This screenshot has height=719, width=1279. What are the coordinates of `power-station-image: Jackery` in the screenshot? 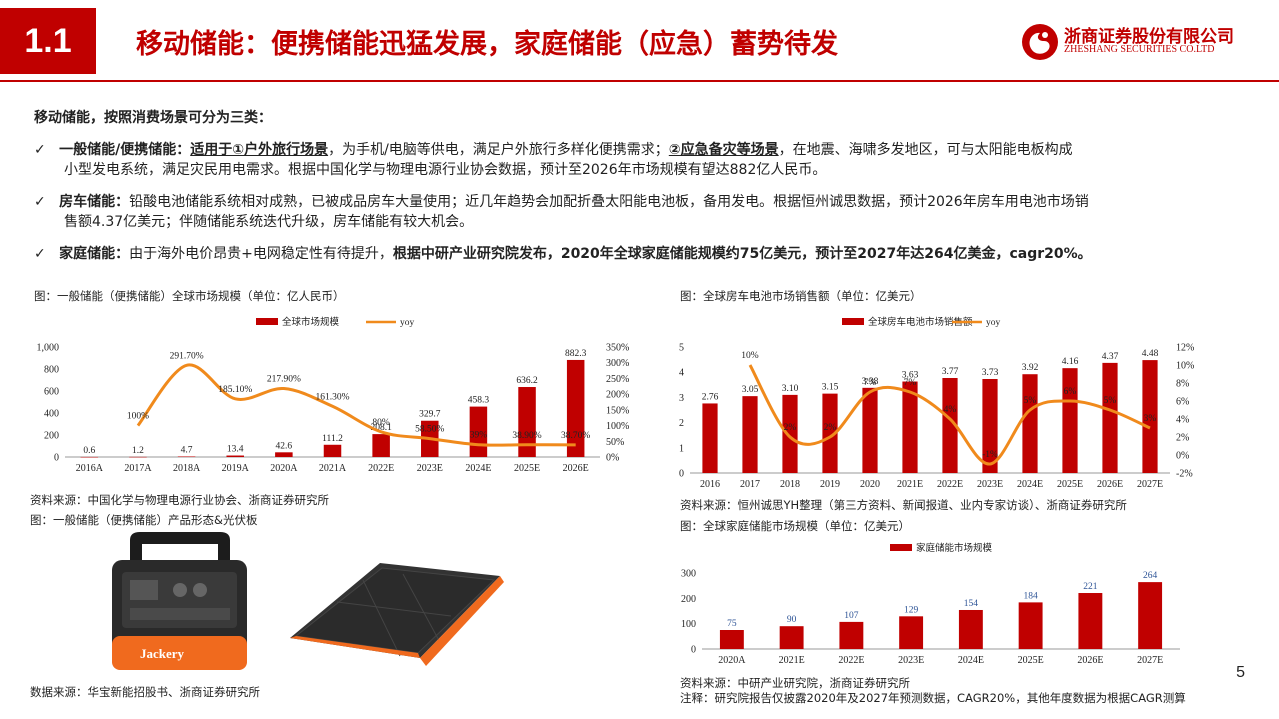 It's located at (179, 601).